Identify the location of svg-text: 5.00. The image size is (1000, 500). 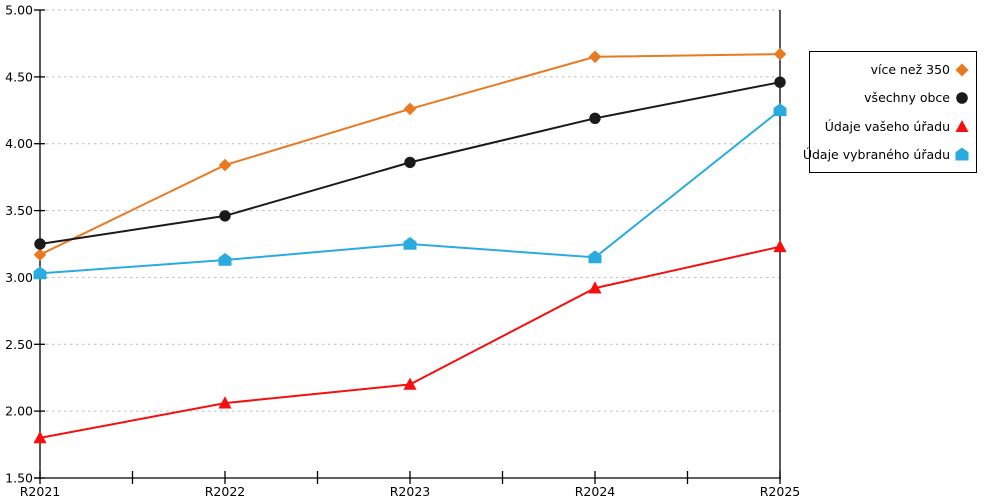
(19, 10).